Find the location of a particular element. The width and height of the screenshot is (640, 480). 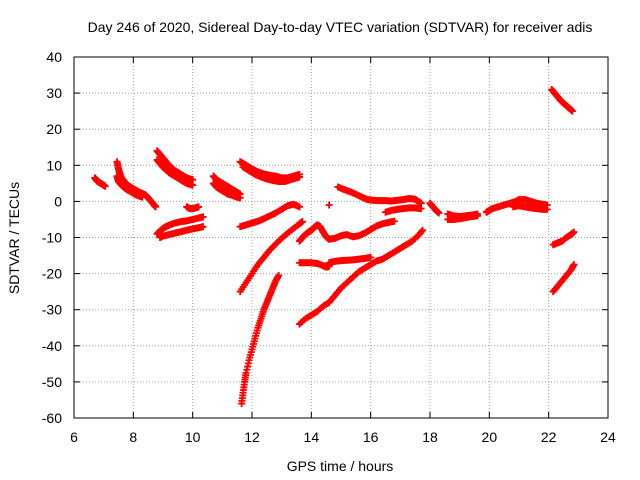

x-tick-label: 16 is located at coordinates (371, 437).